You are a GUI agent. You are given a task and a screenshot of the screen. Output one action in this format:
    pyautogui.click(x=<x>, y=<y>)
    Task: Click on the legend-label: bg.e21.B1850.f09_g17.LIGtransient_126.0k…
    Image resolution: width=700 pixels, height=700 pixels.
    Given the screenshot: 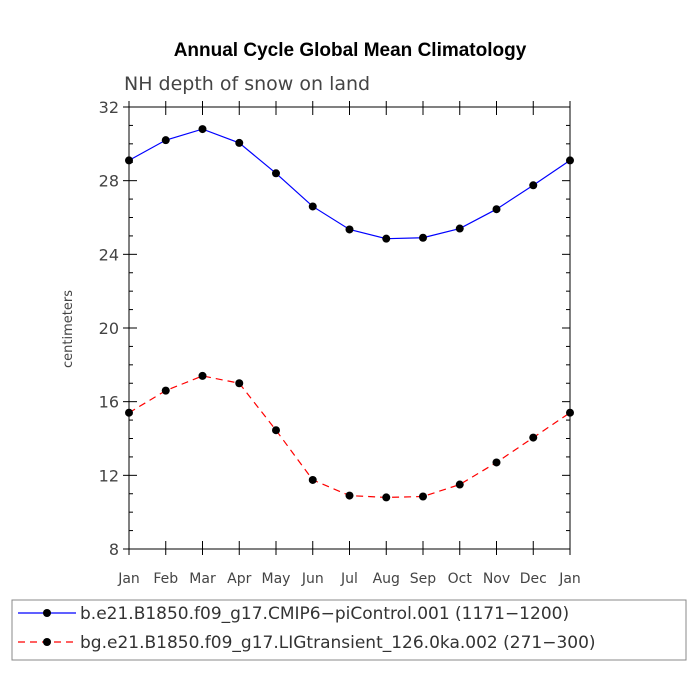 What is the action you would take?
    pyautogui.click(x=338, y=643)
    